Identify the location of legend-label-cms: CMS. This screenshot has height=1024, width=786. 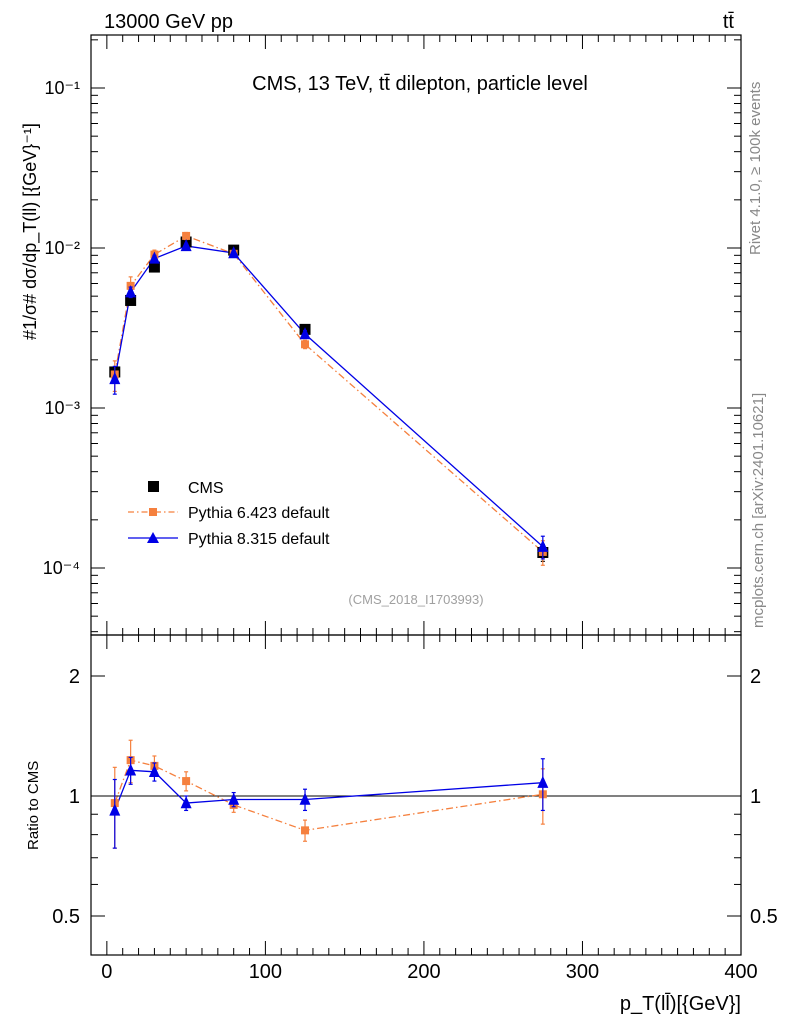
(206, 488).